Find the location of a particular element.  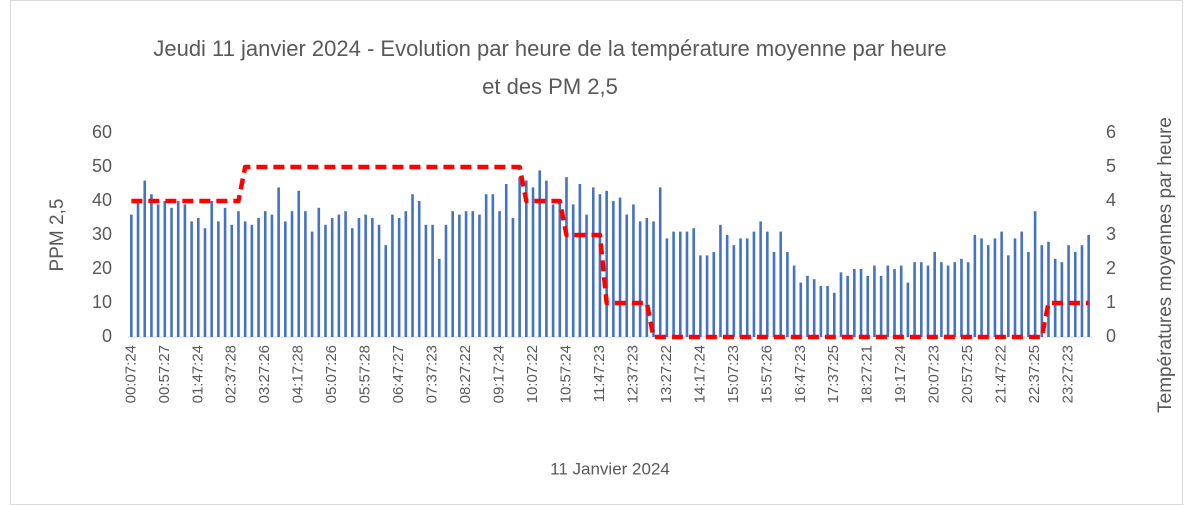

x-tick-label: 11:47:23 is located at coordinates (599, 373).